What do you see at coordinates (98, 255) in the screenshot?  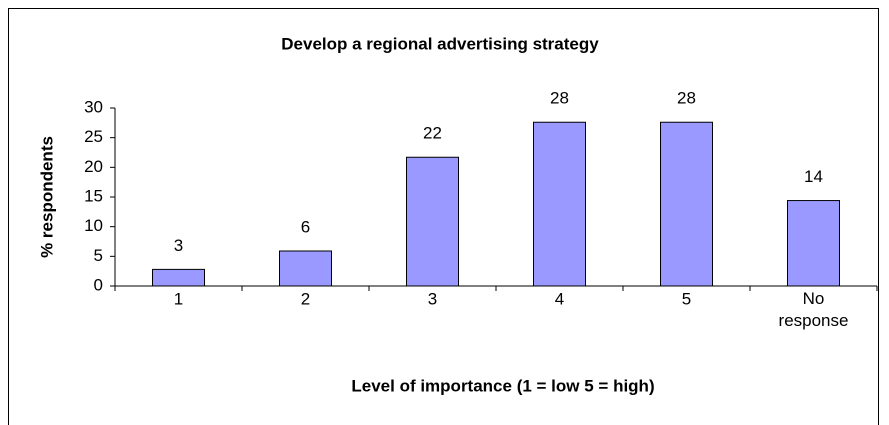 I see `y-tick-label: 5` at bounding box center [98, 255].